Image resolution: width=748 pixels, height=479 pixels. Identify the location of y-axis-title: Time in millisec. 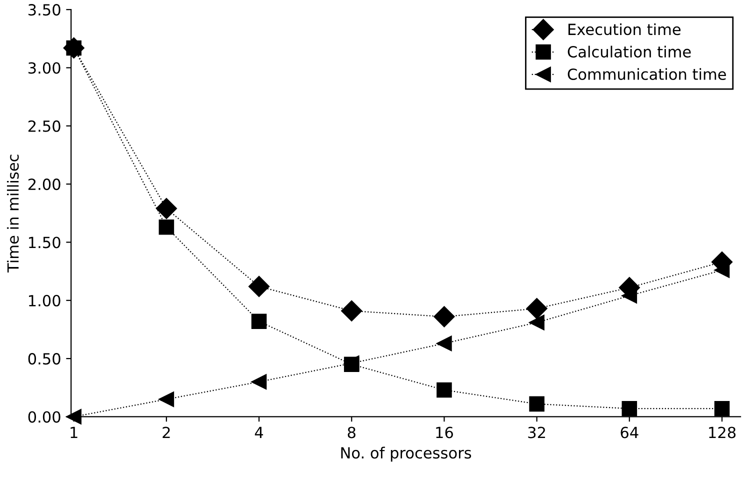
(12, 213).